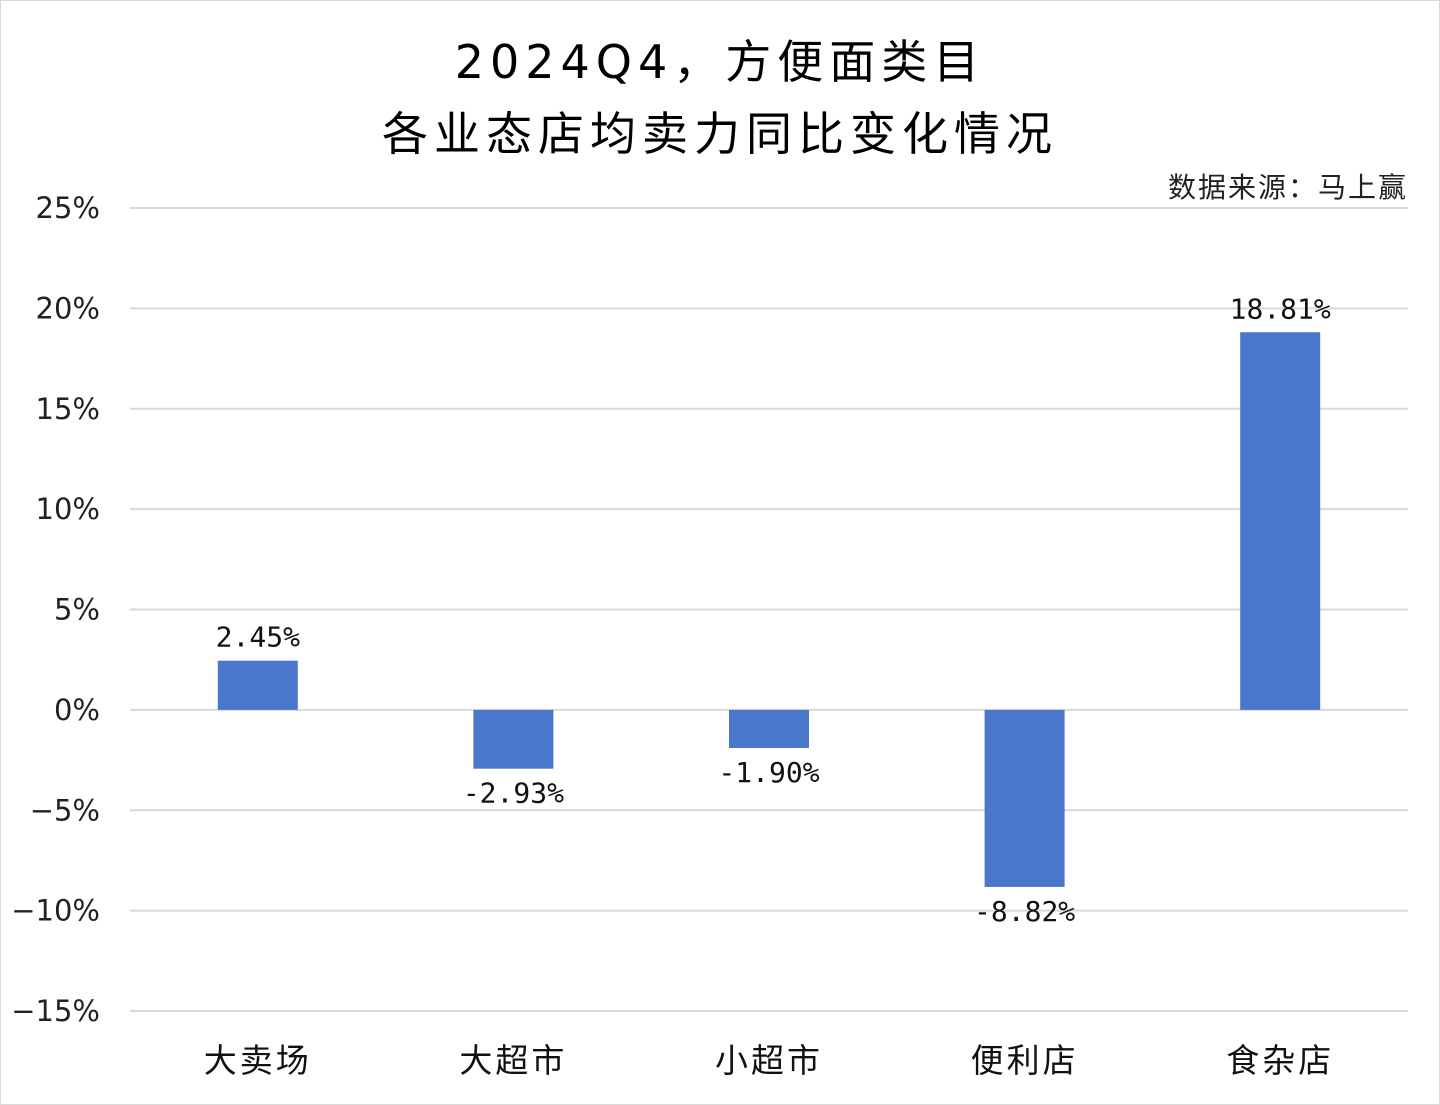 This screenshot has height=1105, width=1440. I want to click on category-label: 便利店, so click(1025, 1060).